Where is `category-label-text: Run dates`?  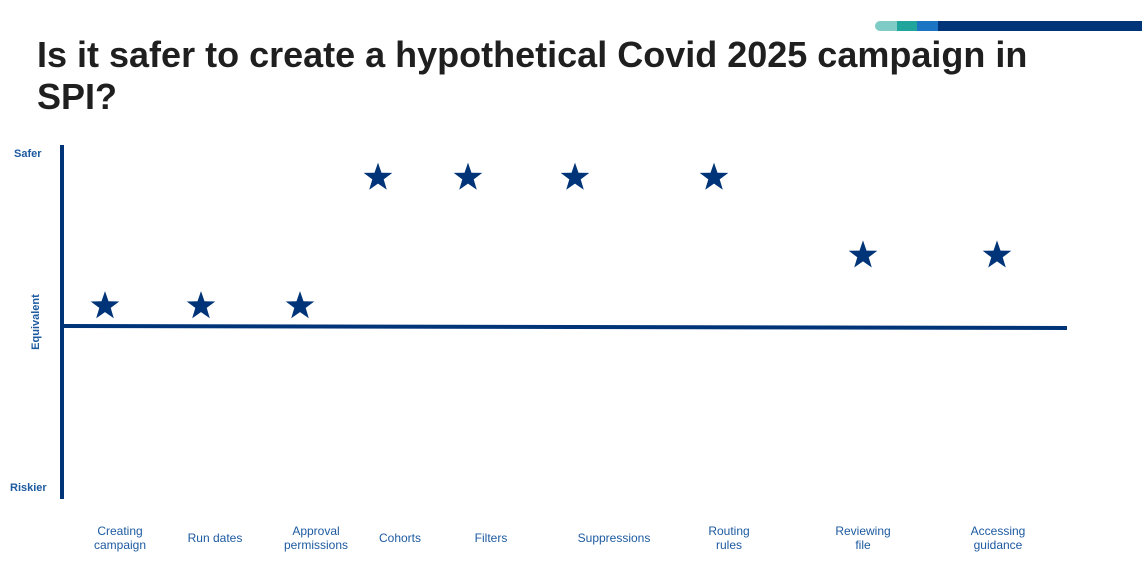 category-label-text: Run dates is located at coordinates (215, 538).